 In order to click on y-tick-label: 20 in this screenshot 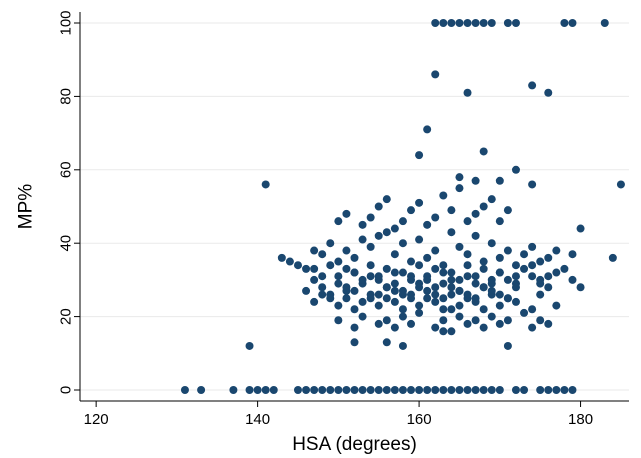, I will do `click(66, 316)`.